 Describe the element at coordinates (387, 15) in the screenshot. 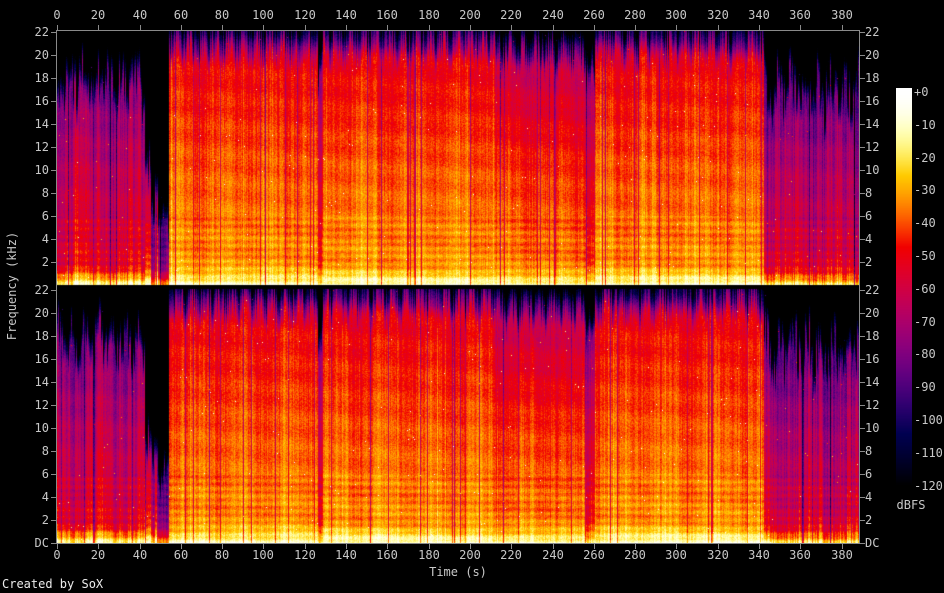

I see `x-axis-tick-label: 160` at that location.